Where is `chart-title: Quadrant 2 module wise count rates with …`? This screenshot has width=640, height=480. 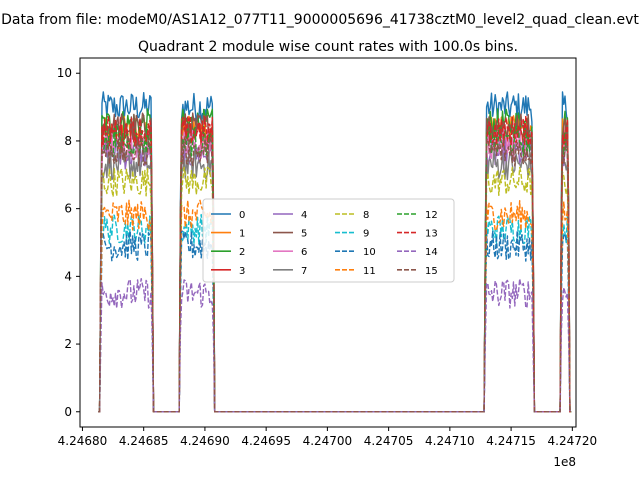
chart-title: Quadrant 2 module wise count rates with … is located at coordinates (328, 47).